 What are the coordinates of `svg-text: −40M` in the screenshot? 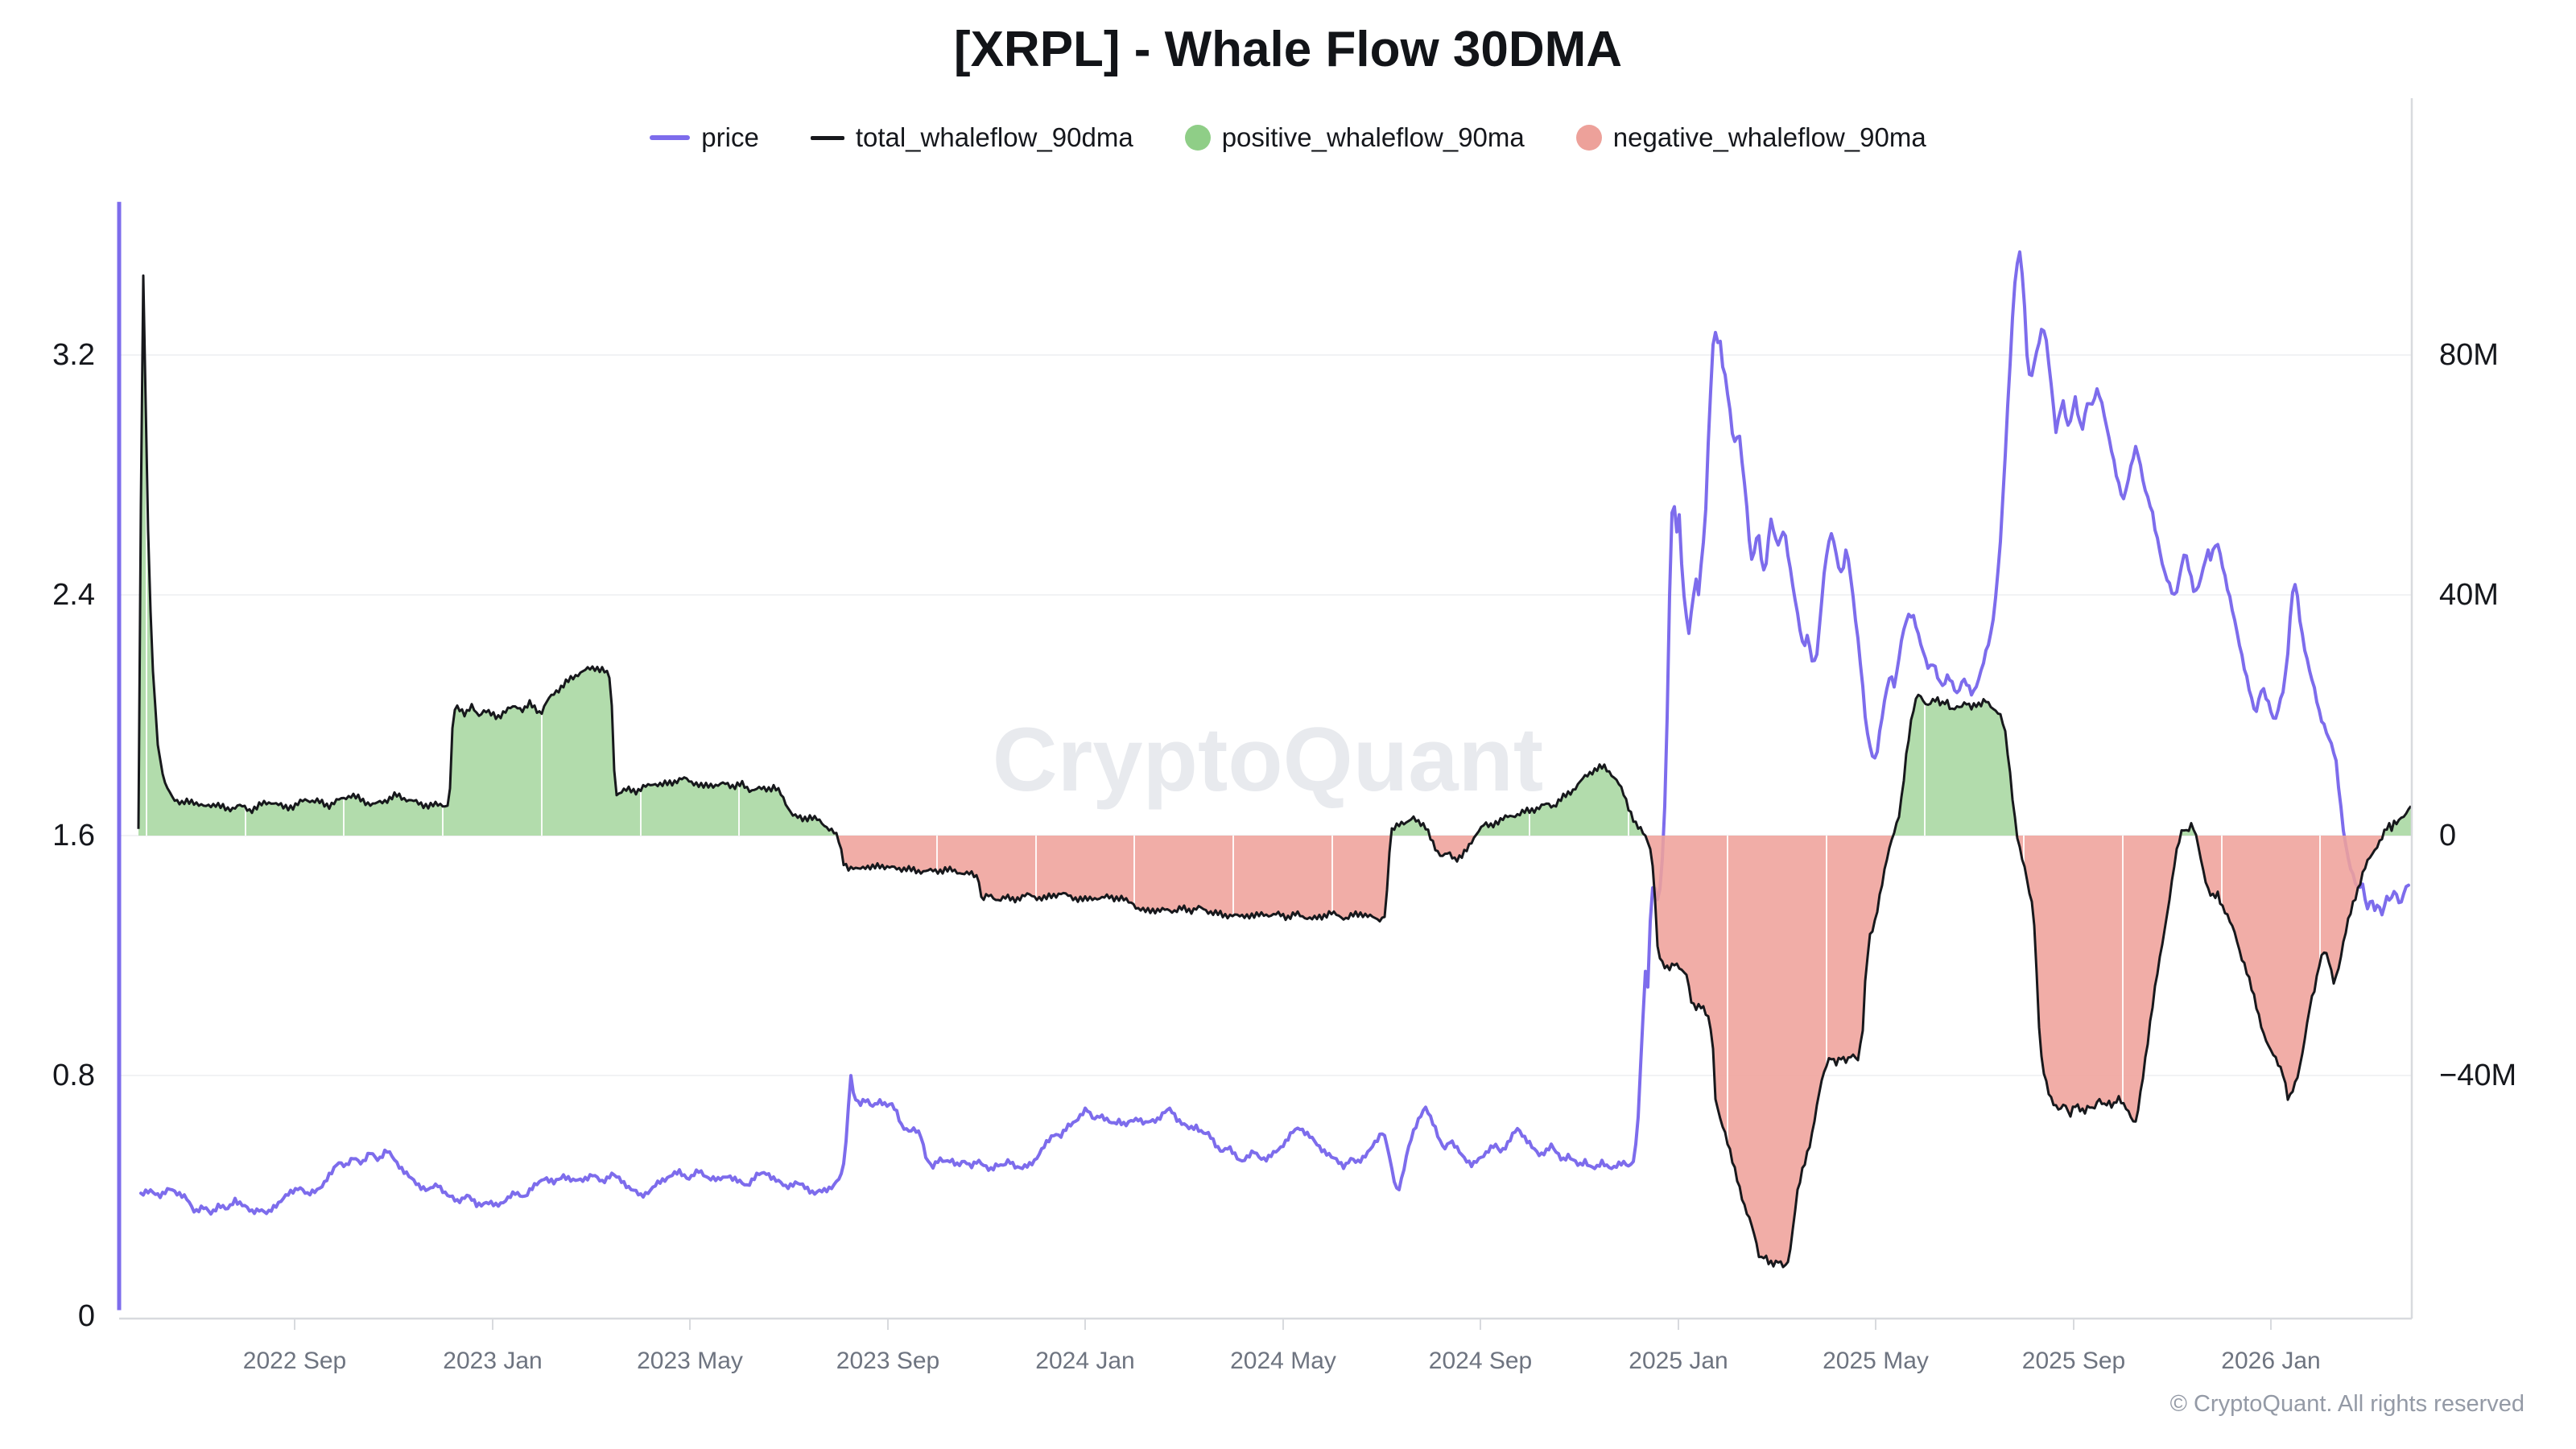 It's located at (2477, 1075).